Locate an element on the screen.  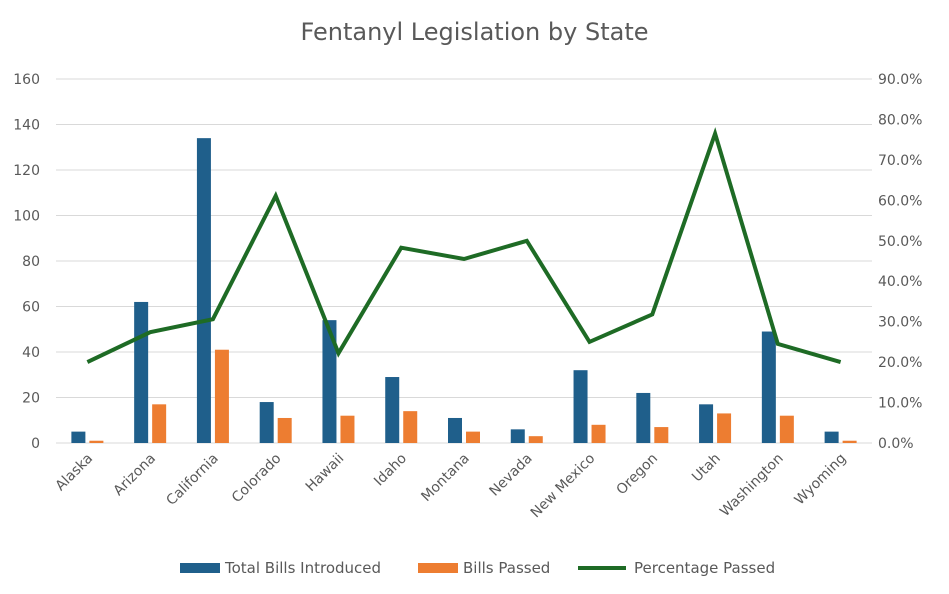
y-right-tick-label: 80.0% is located at coordinates (900, 120).